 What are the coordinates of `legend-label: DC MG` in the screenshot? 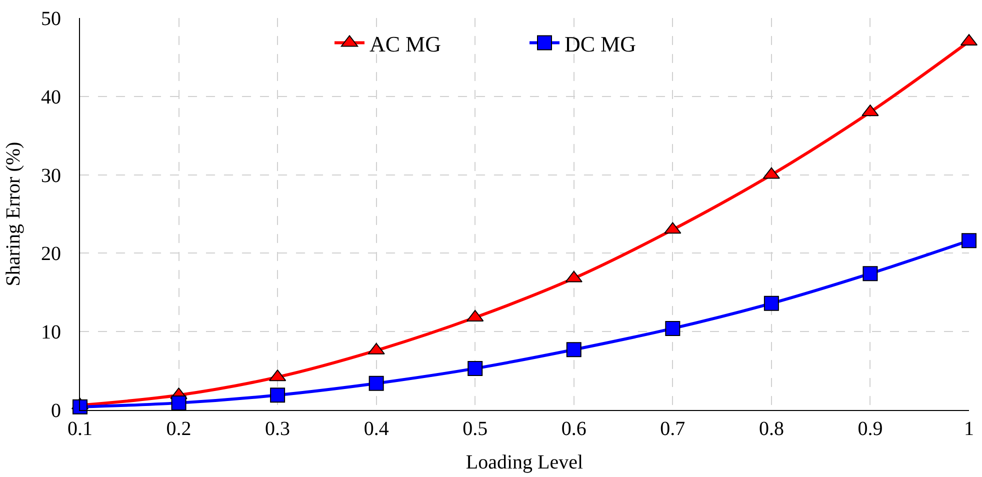 It's located at (600, 43).